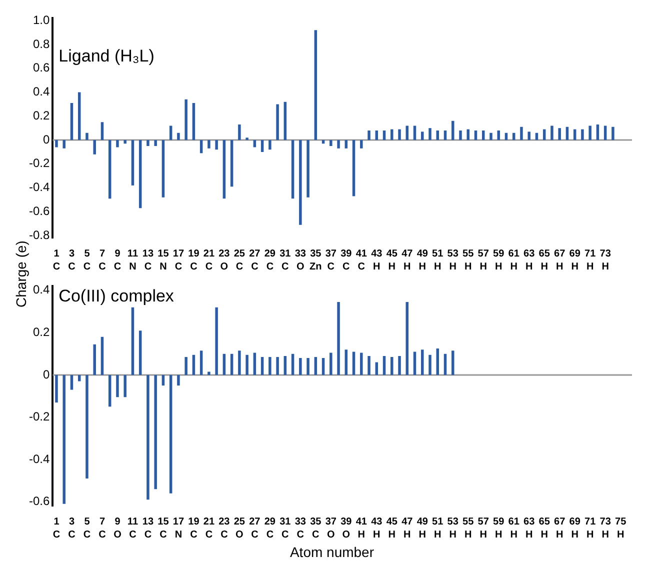  Describe the element at coordinates (255, 260) in the screenshot. I see `x-tick-label: 27 C` at that location.